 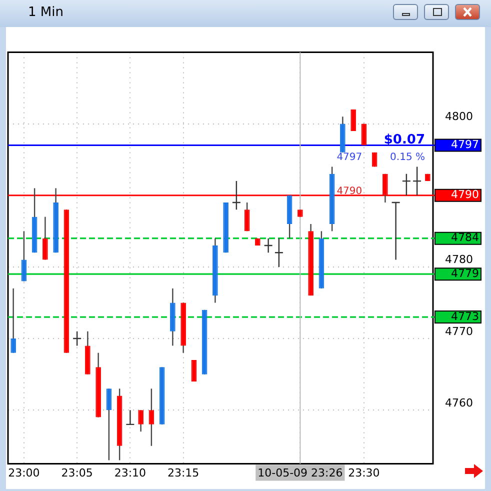 I want to click on ref-line-label: 4797, so click(x=465, y=145).